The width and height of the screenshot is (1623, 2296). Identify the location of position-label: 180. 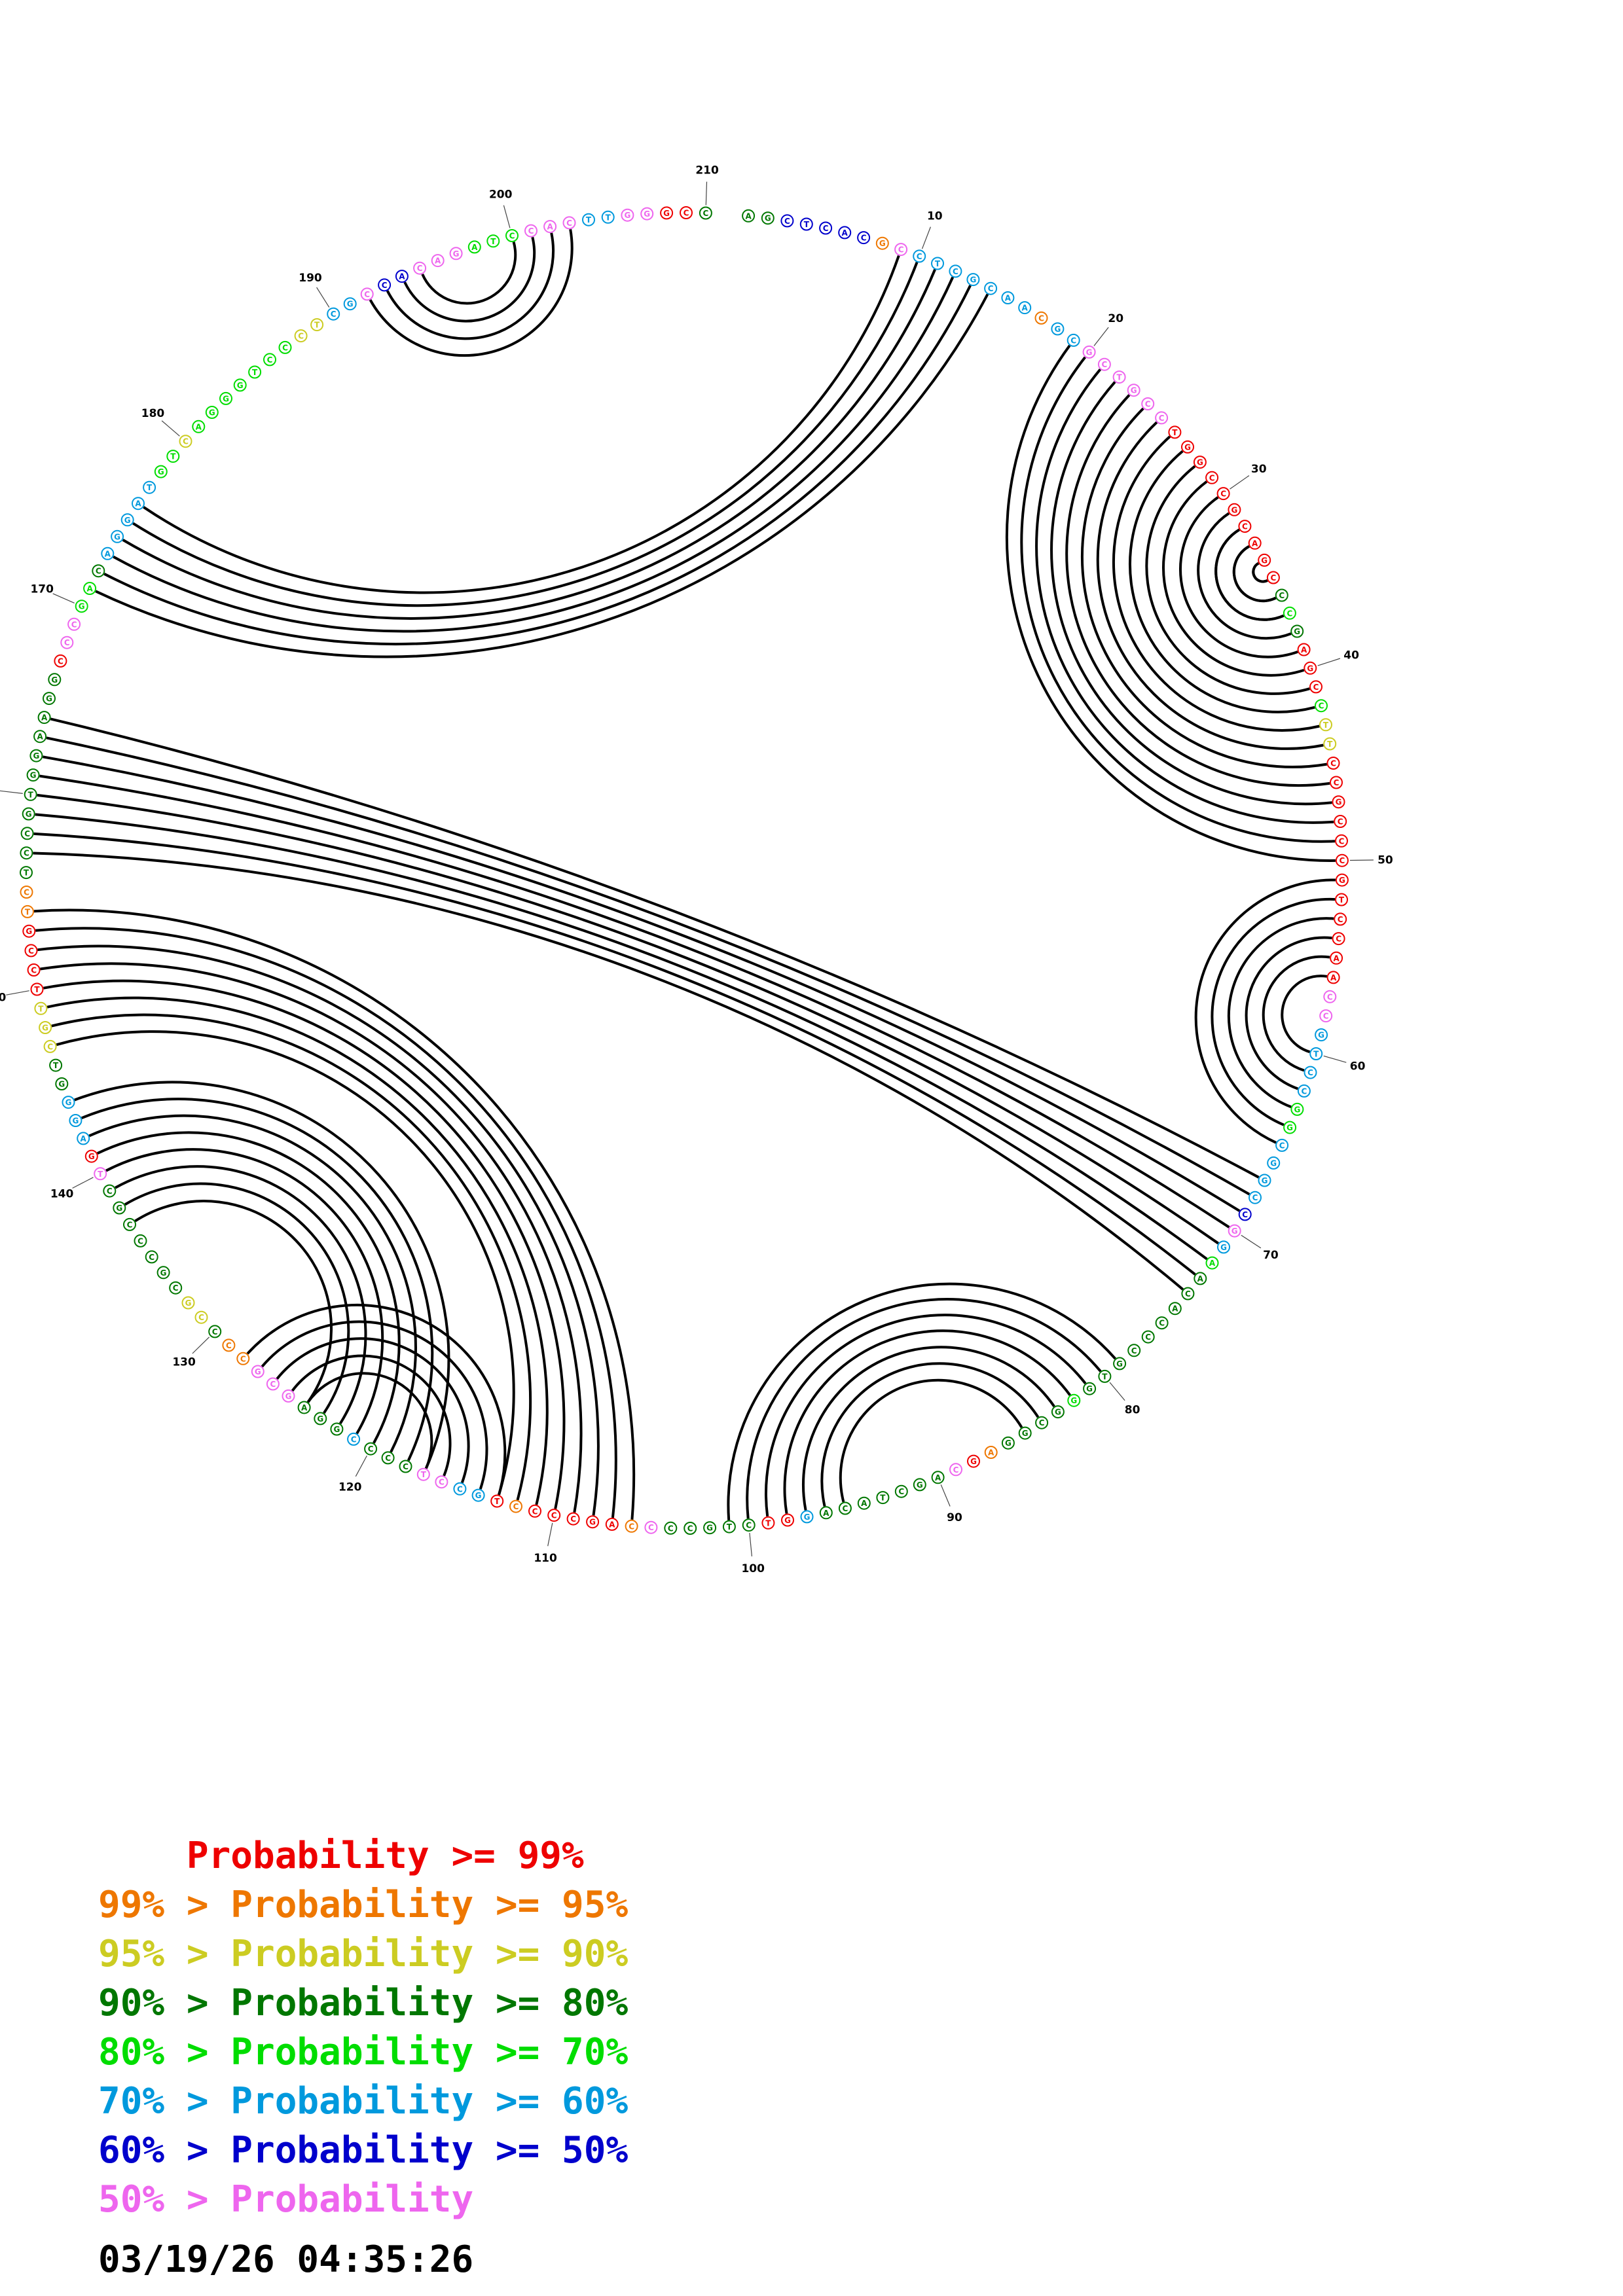
(153, 413).